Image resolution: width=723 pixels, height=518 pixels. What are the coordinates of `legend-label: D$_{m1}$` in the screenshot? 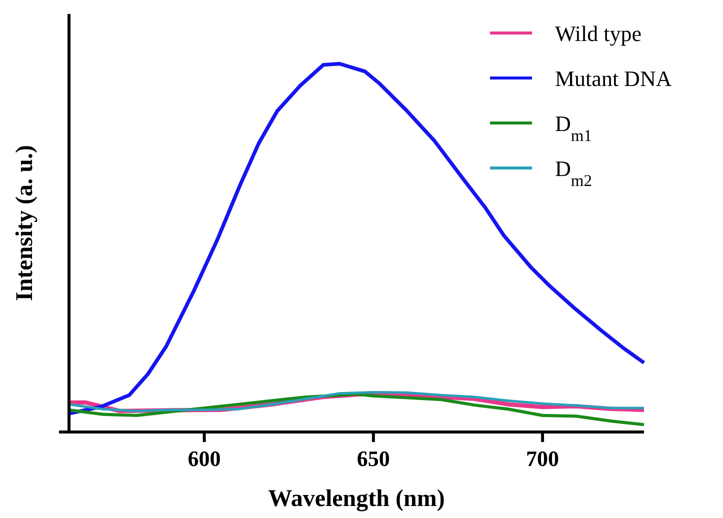 It's located at (573, 127).